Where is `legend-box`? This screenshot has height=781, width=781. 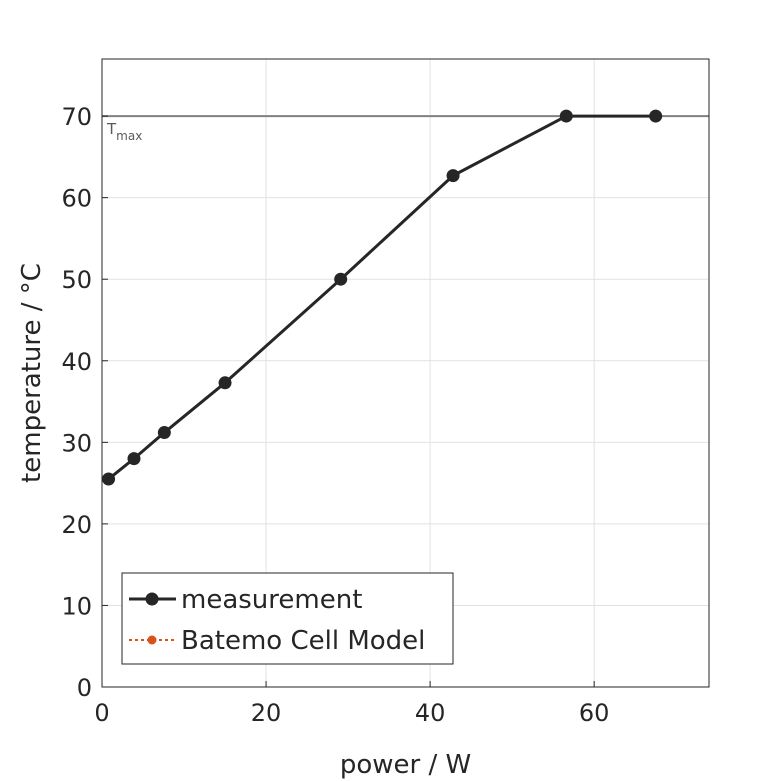
legend-box is located at coordinates (287, 618).